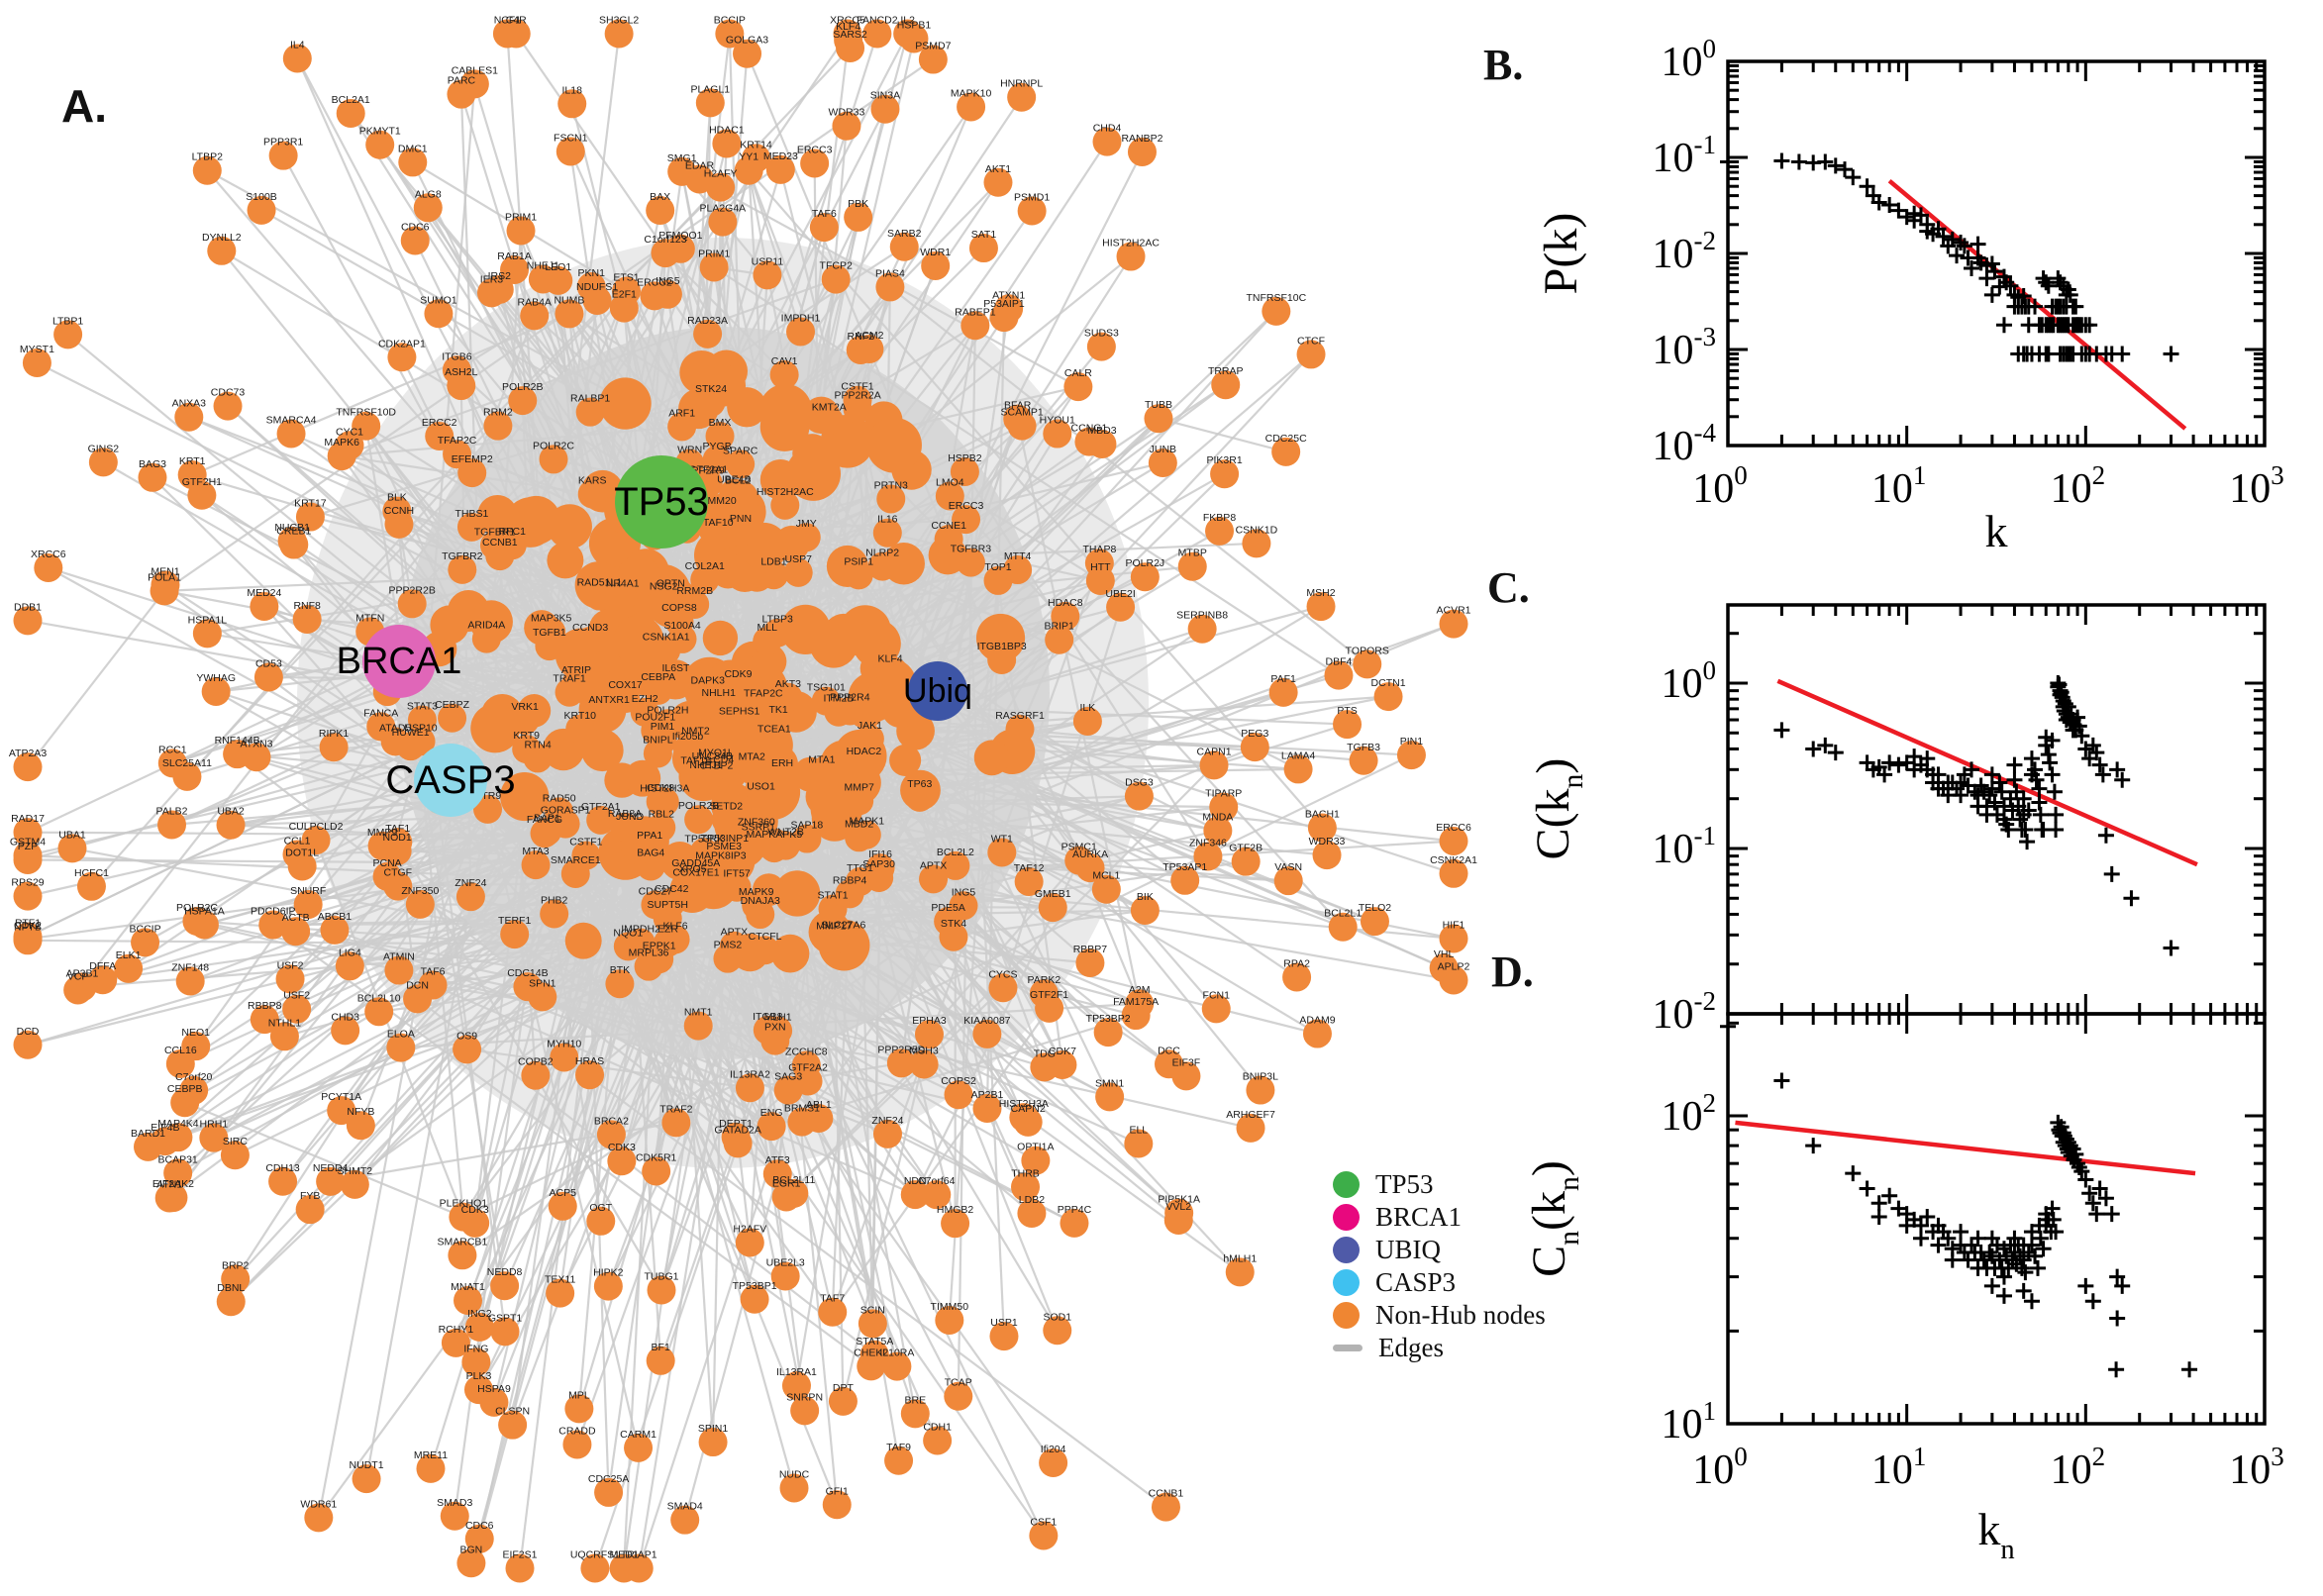  What do you see at coordinates (1439, 1315) in the screenshot?
I see `legend-item-nonhub: Non-Hub nodes` at bounding box center [1439, 1315].